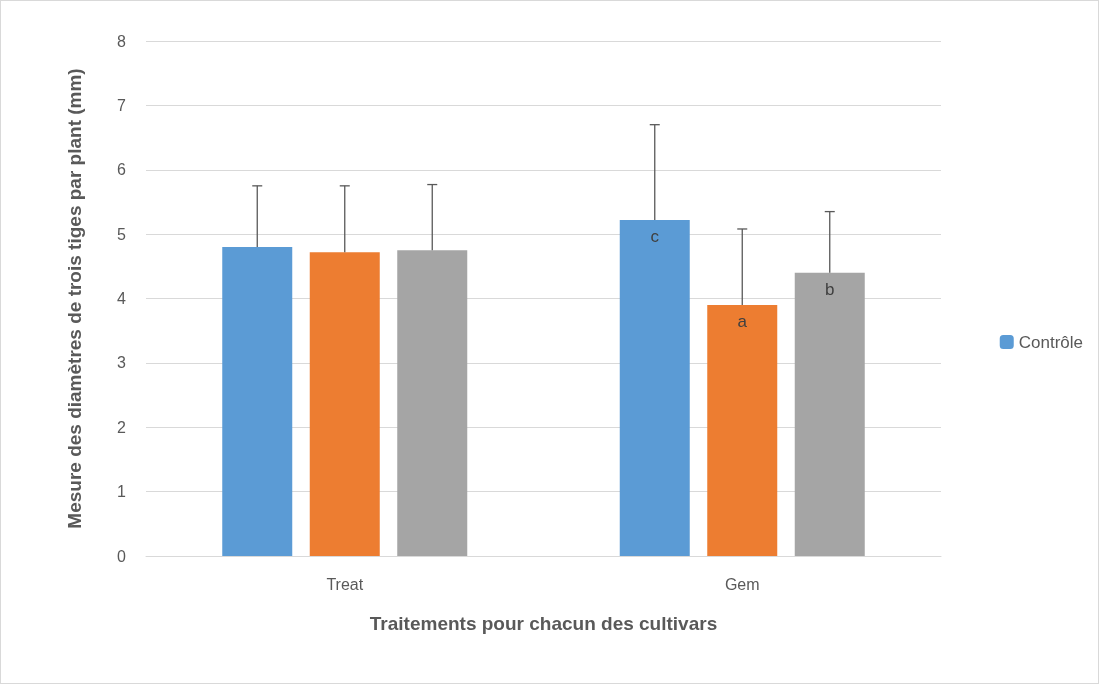 The image size is (1099, 684). I want to click on y-tick-label: 8, so click(122, 41).